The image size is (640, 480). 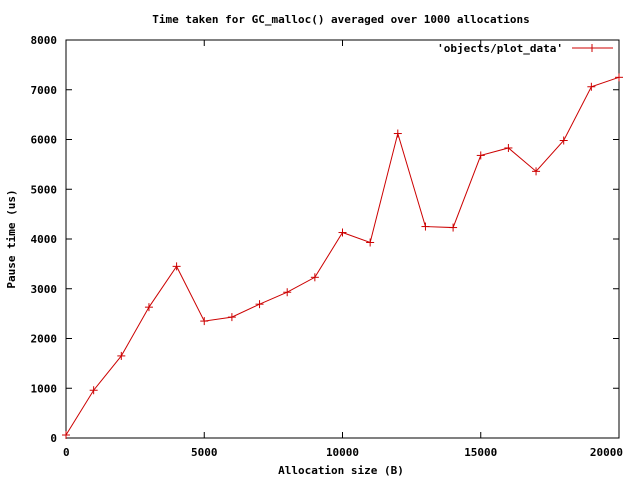 I want to click on y-tick-label-7: 7000, so click(x=44, y=90).